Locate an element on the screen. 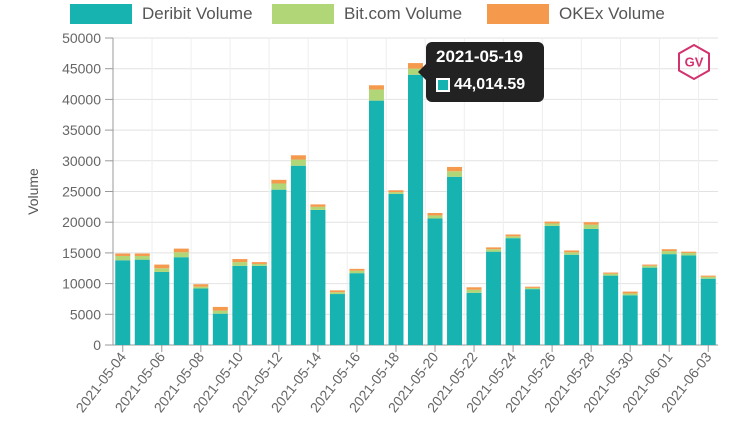 The image size is (738, 432). legend-label-okex: OKEx Volume is located at coordinates (612, 13).